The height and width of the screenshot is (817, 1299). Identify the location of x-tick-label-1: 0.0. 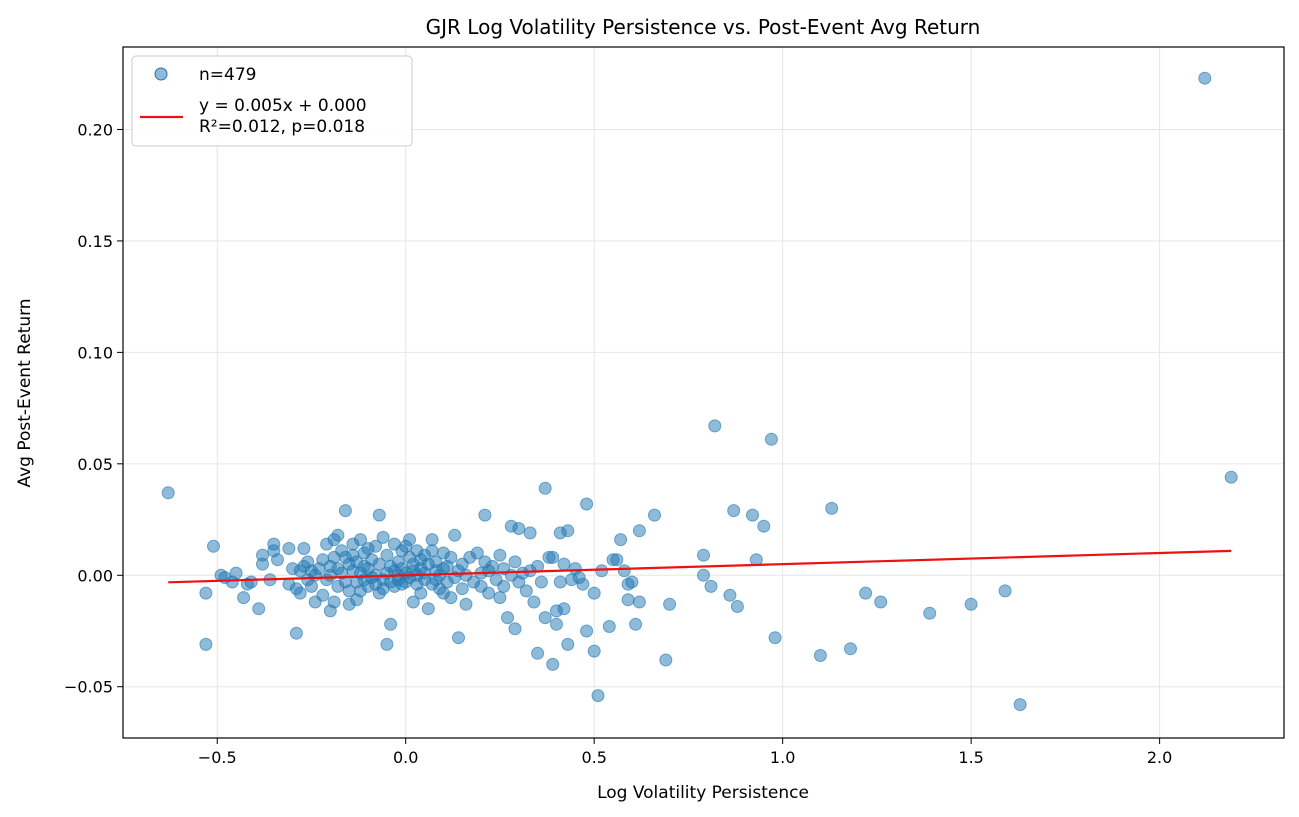
(405, 757).